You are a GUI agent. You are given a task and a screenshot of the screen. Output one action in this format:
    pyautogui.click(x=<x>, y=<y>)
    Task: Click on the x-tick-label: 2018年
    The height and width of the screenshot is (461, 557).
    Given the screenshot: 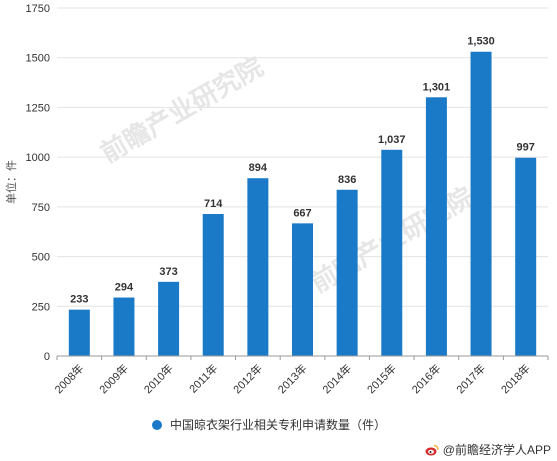 What is the action you would take?
    pyautogui.click(x=515, y=378)
    